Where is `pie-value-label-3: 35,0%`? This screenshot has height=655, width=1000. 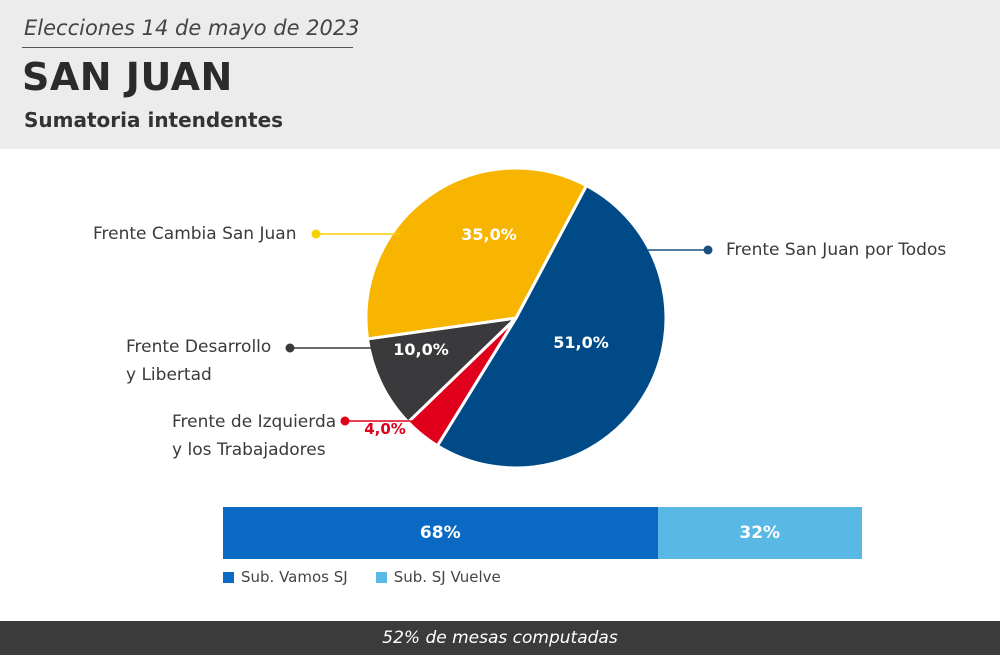 pie-value-label-3: 35,0% is located at coordinates (489, 234).